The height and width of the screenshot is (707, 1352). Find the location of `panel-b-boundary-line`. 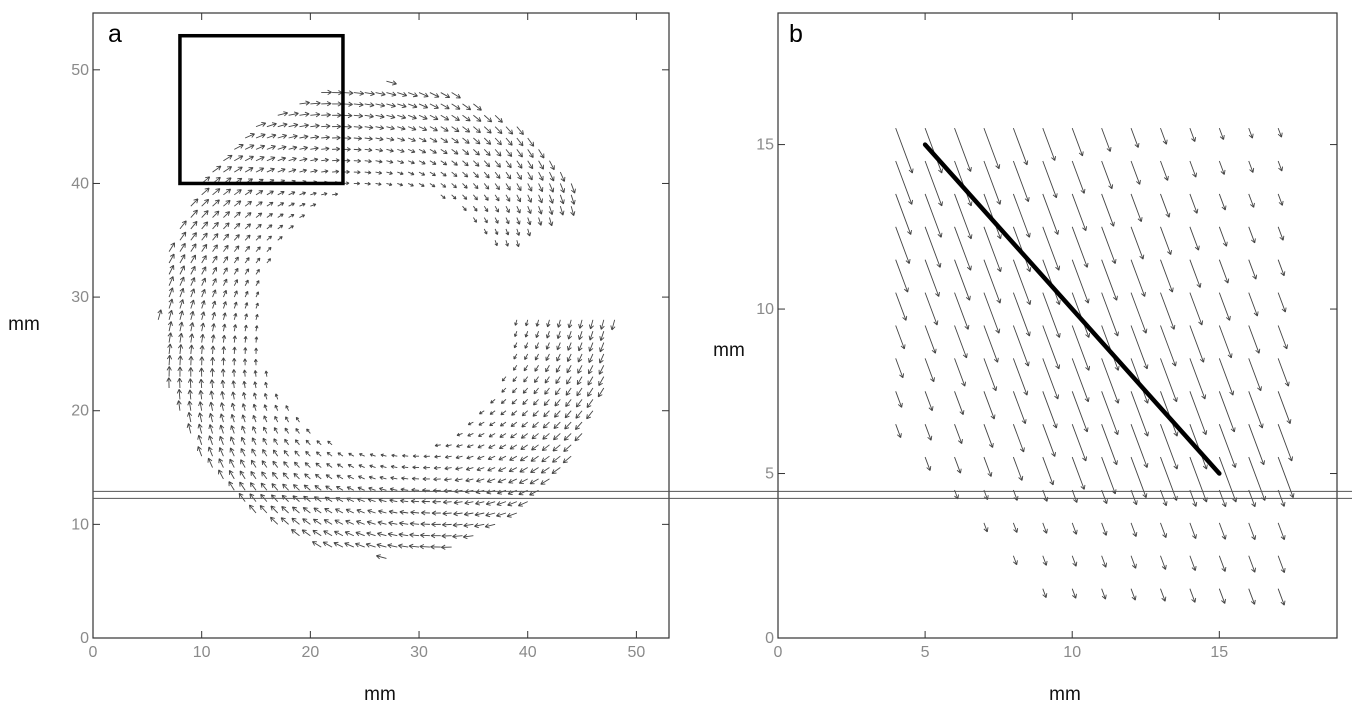

panel-b-boundary-line is located at coordinates (1072, 309).